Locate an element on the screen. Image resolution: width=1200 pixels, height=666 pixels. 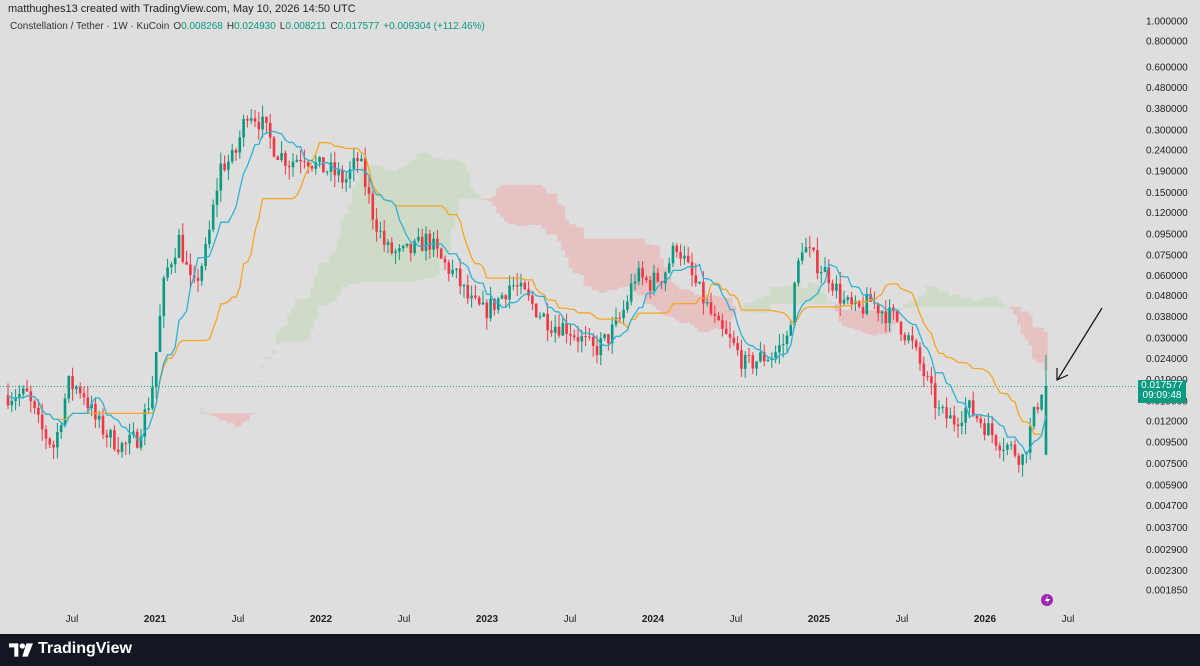
time-tick-label: 2021 is located at coordinates (155, 619).